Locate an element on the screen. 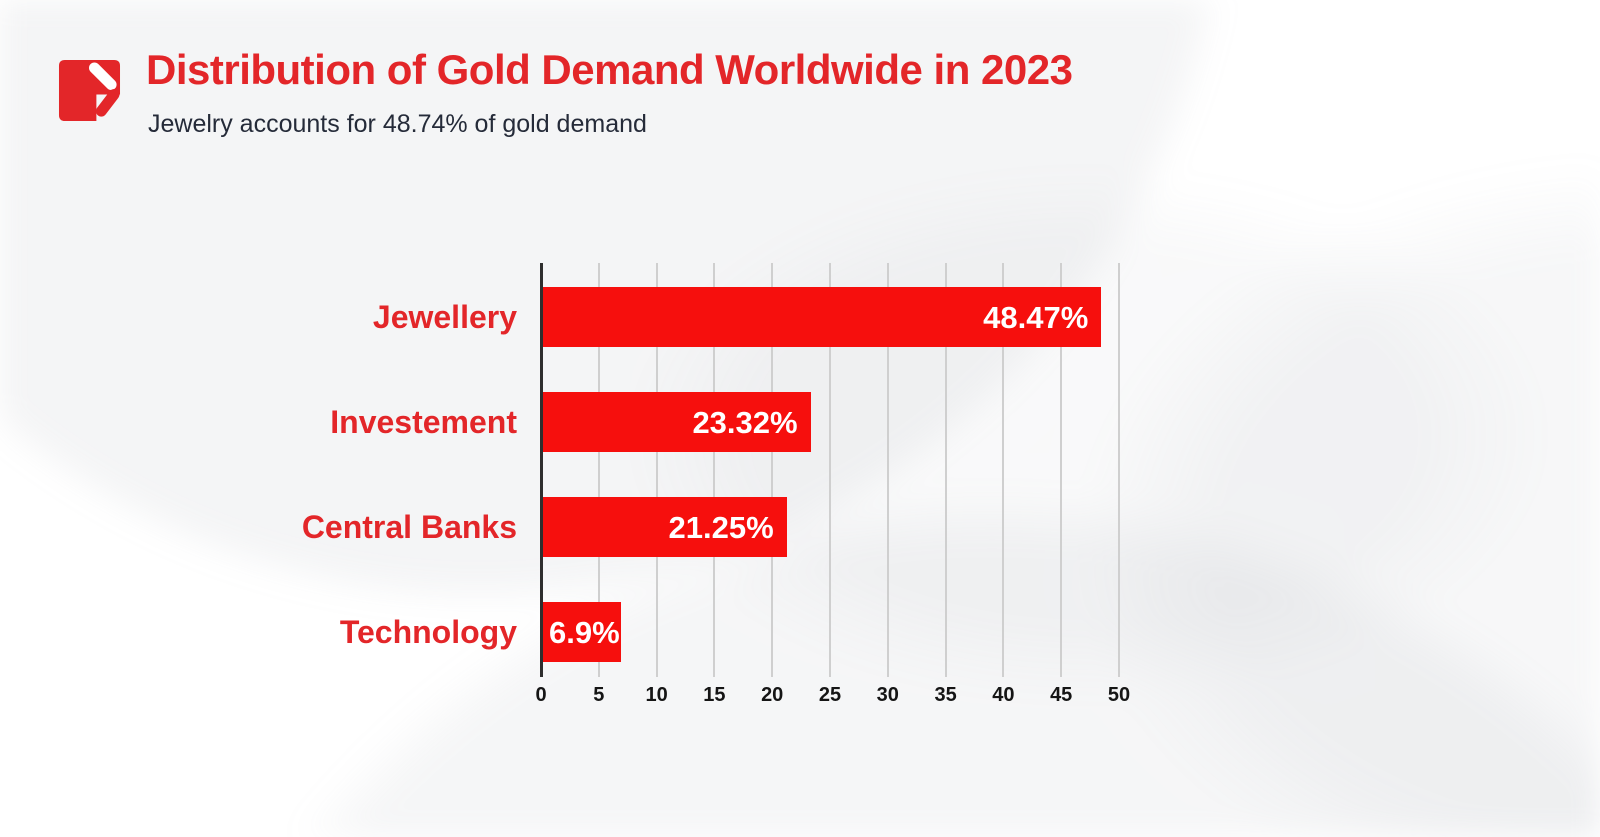 The width and height of the screenshot is (1600, 837). x-tick-label-35: 35 is located at coordinates (945, 695).